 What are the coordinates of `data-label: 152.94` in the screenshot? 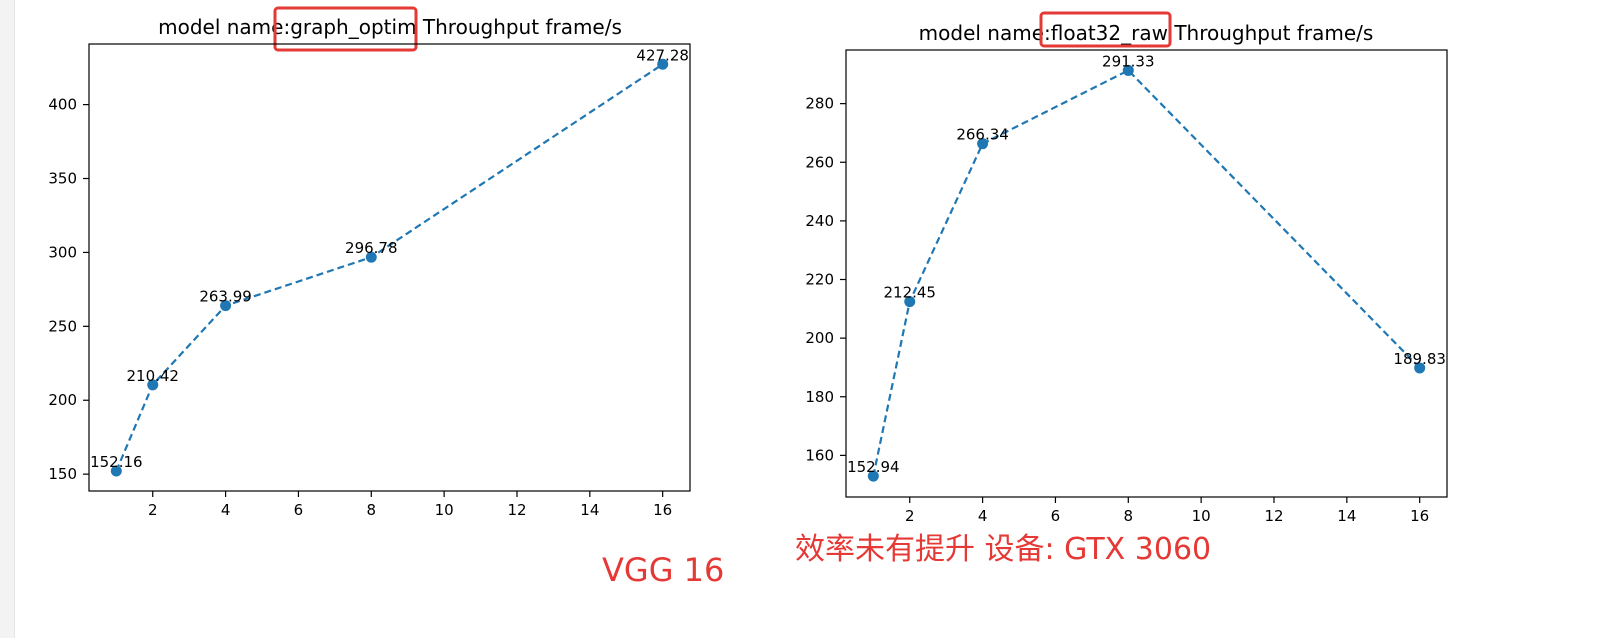 It's located at (873, 467).